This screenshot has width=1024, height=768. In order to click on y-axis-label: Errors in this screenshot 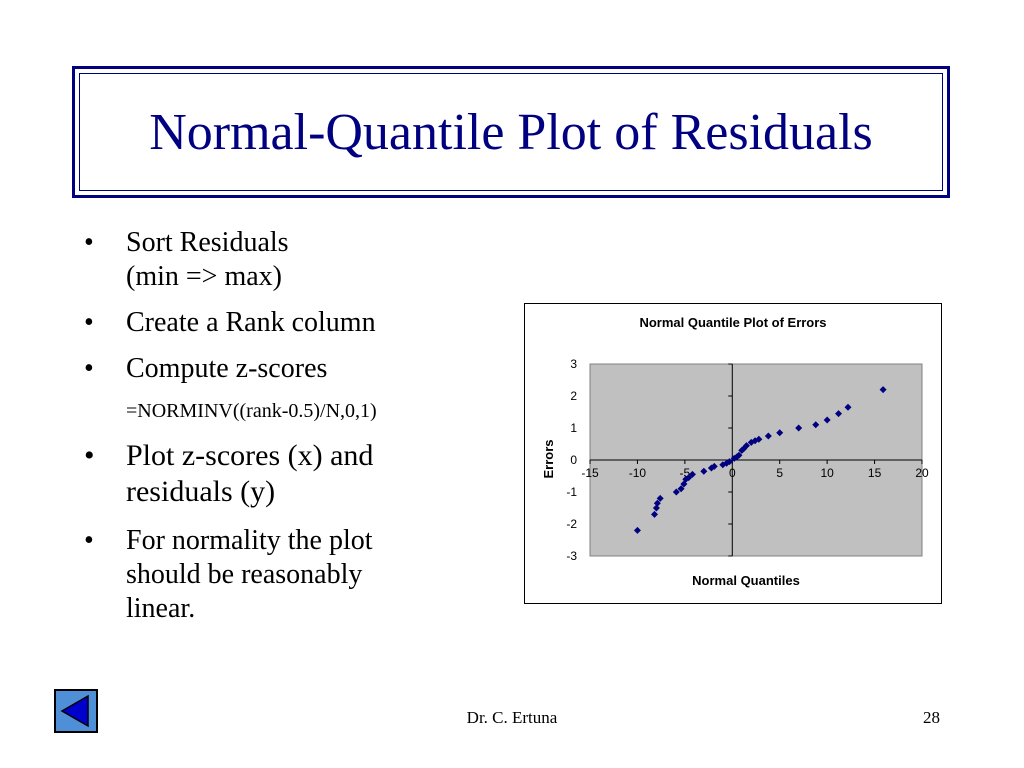, I will do `click(548, 458)`.